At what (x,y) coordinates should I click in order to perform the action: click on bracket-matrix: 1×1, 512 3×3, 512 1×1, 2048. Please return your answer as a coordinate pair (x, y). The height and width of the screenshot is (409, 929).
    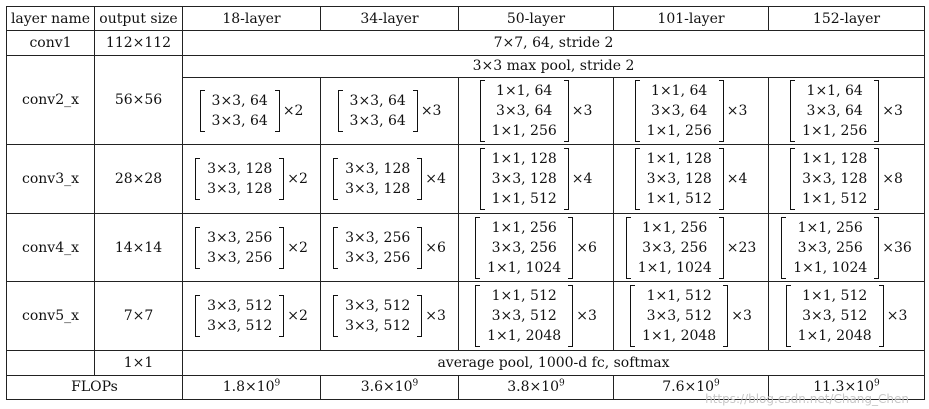
    Looking at the image, I should click on (524, 316).